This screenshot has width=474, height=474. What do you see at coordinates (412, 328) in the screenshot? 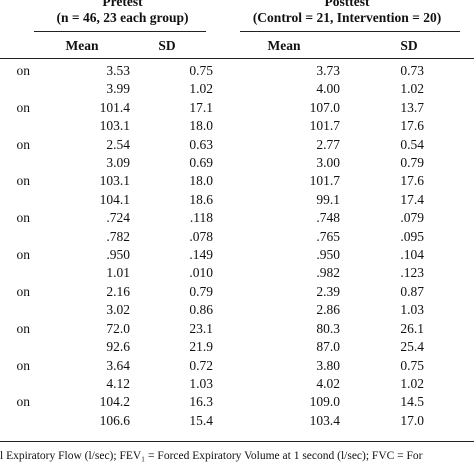
I see `posttest-sd-cell: 26.1` at bounding box center [412, 328].